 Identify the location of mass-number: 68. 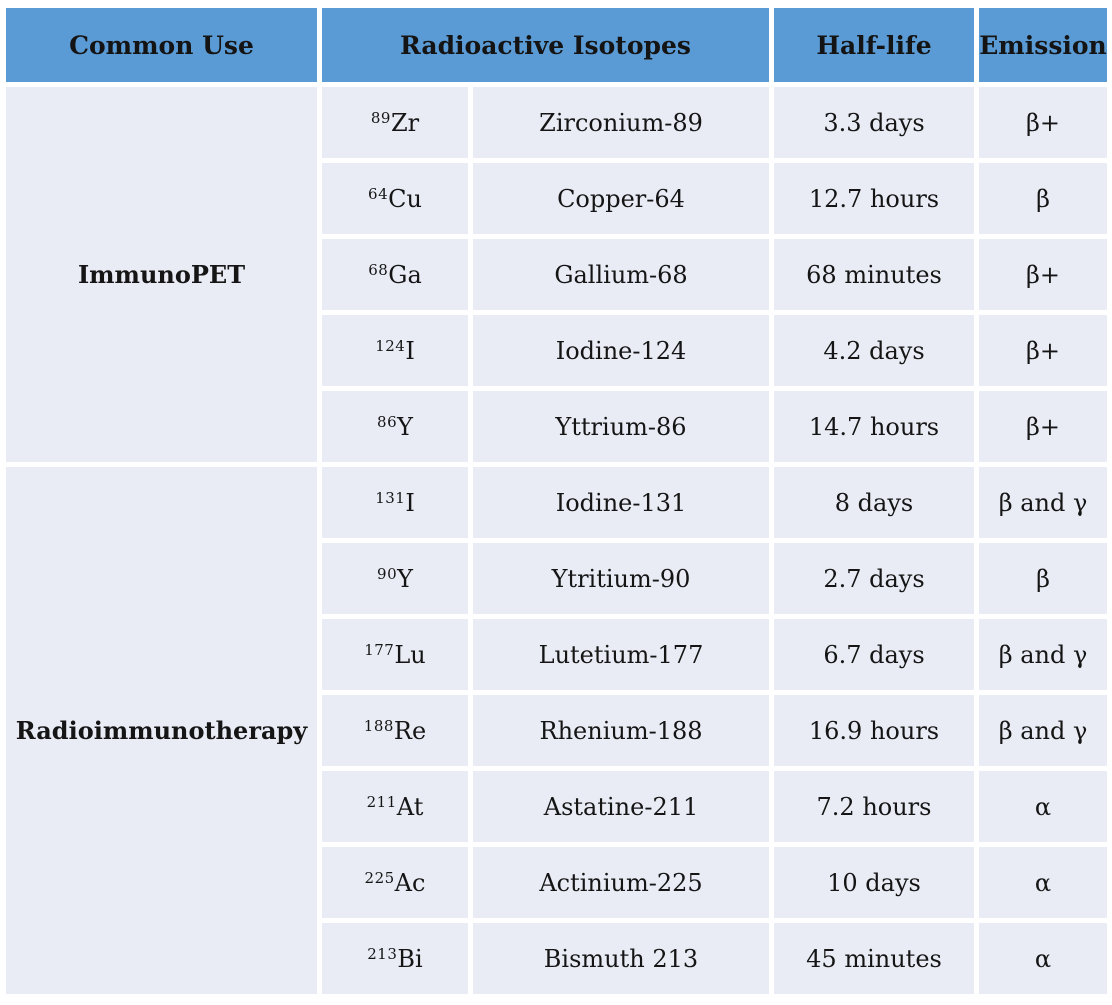
(378, 269).